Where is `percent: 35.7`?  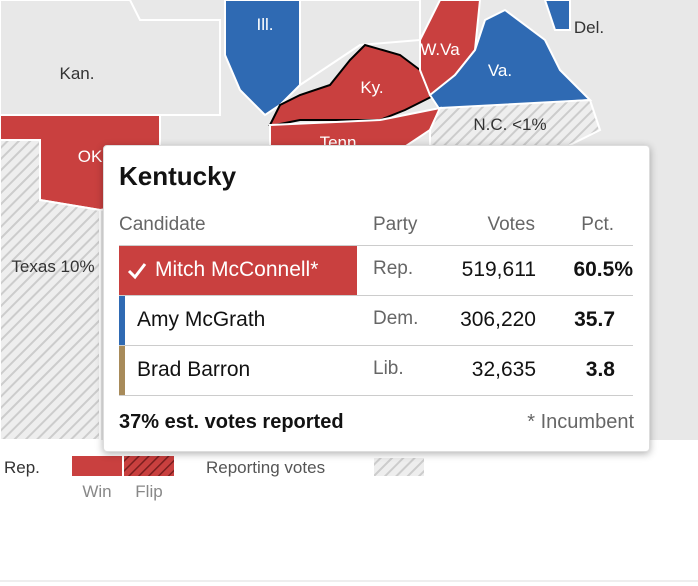 percent: 35.7 is located at coordinates (594, 319).